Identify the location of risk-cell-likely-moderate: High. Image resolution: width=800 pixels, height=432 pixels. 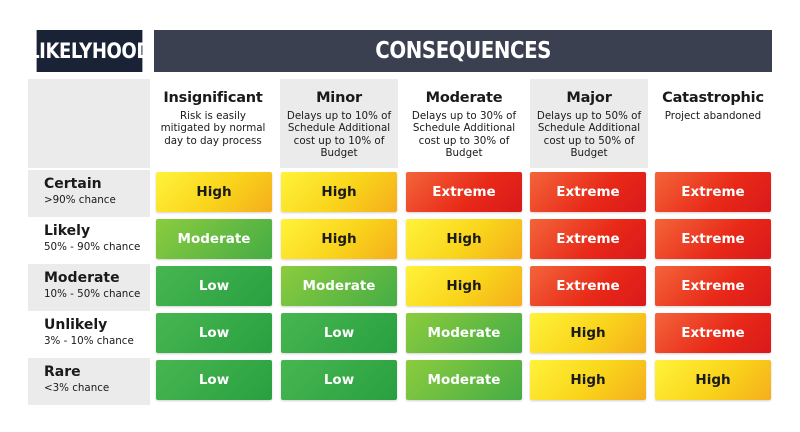
(464, 239).